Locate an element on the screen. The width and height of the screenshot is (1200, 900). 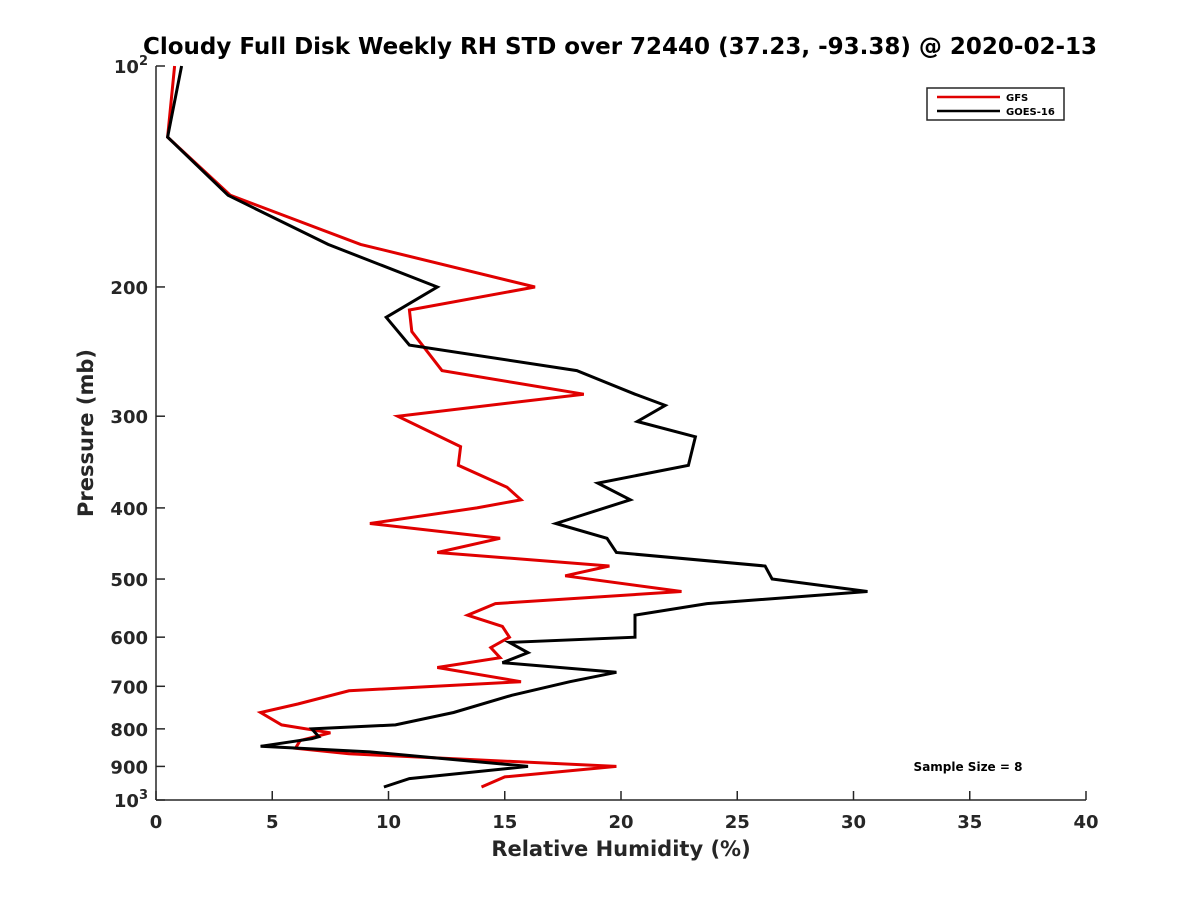
y-tick-label-exponent: 2 is located at coordinates (143, 61).